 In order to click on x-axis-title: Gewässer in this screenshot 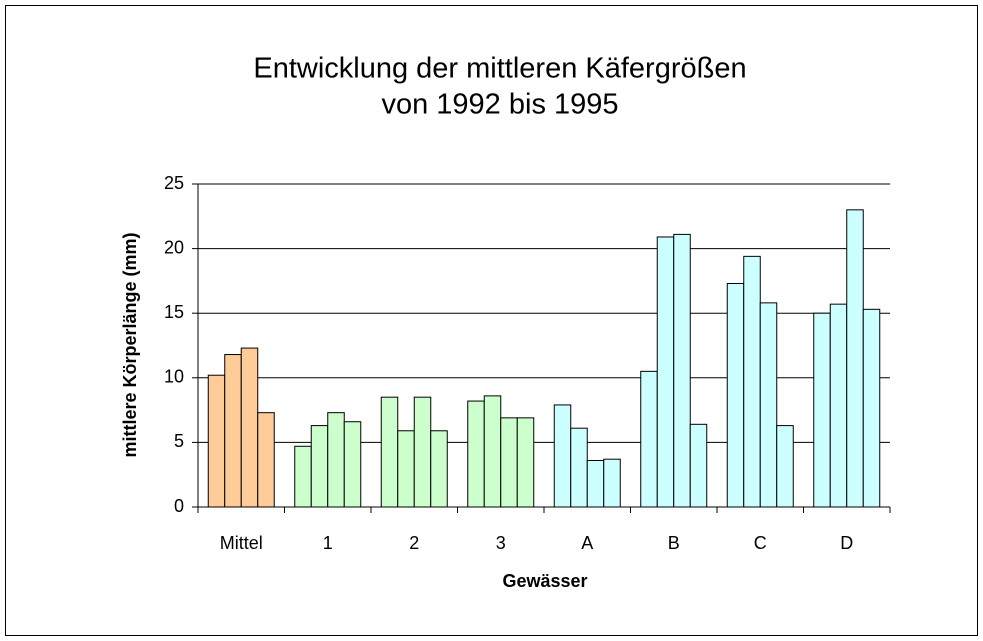, I will do `click(544, 581)`.